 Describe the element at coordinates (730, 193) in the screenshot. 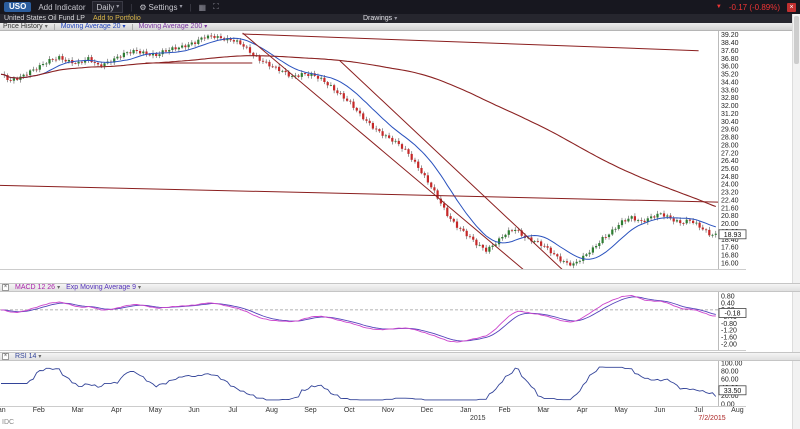

I see `svg-text: 23.20` at that location.